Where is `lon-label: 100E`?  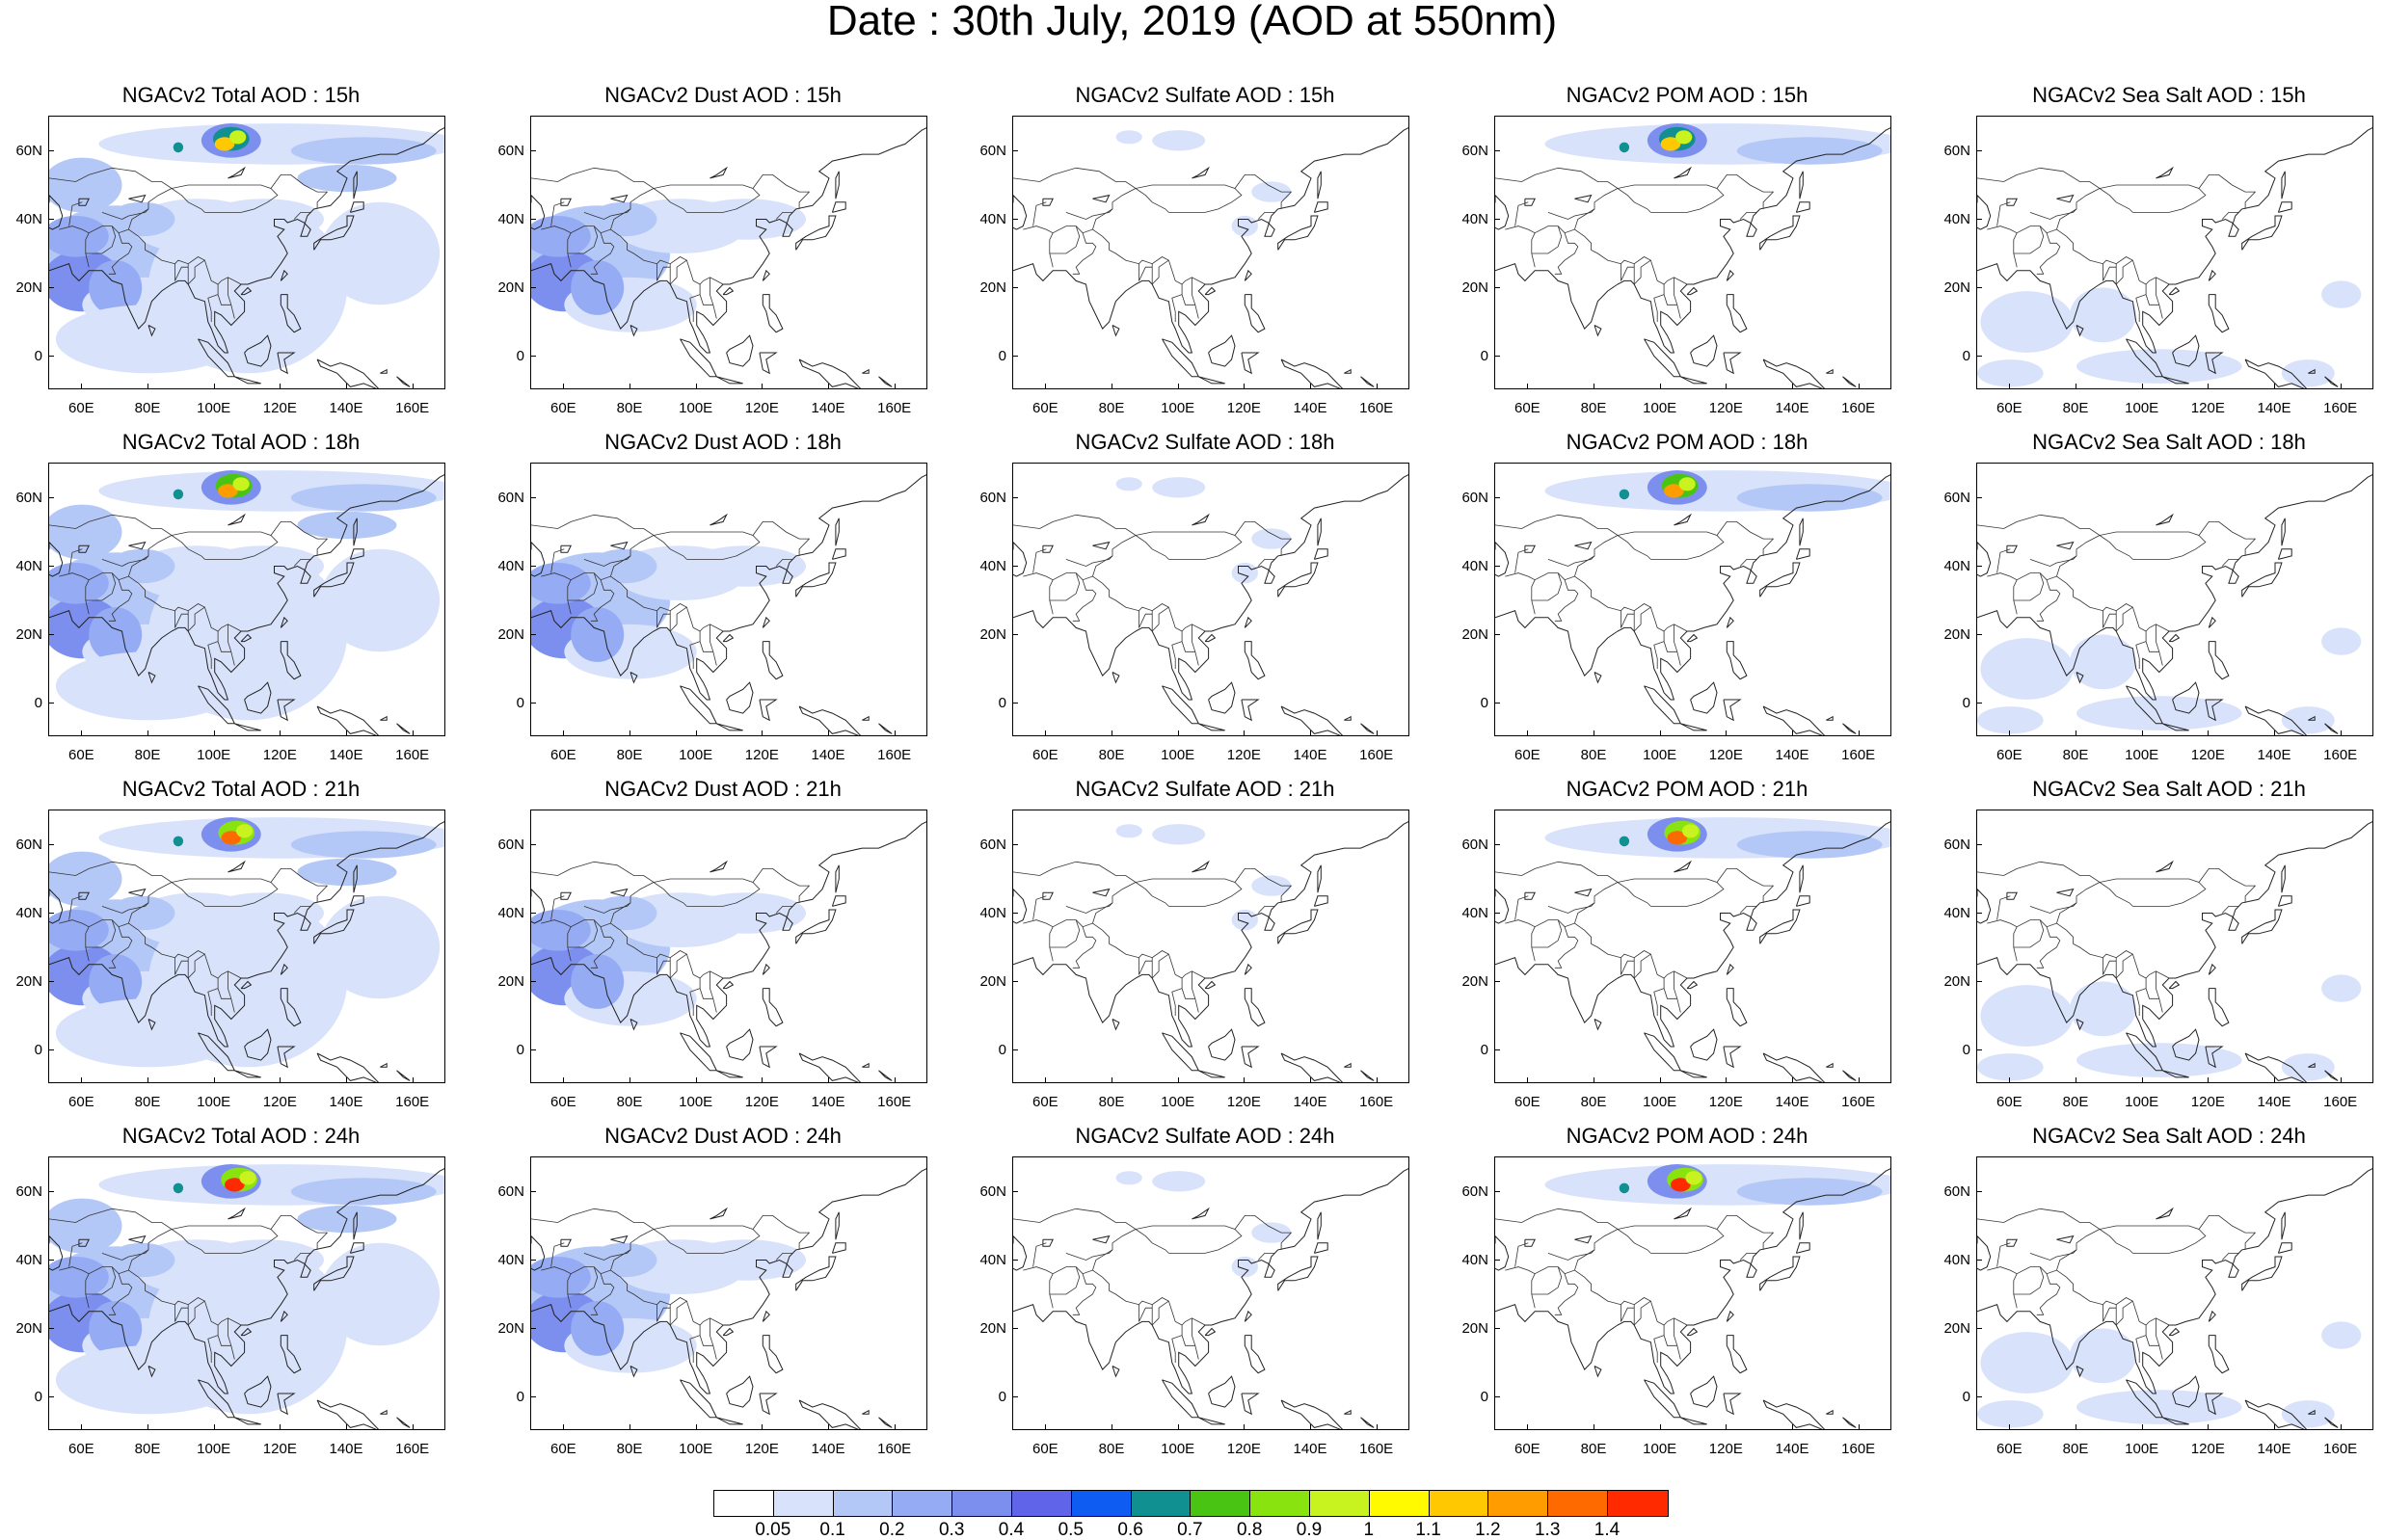 lon-label: 100E is located at coordinates (2142, 1449).